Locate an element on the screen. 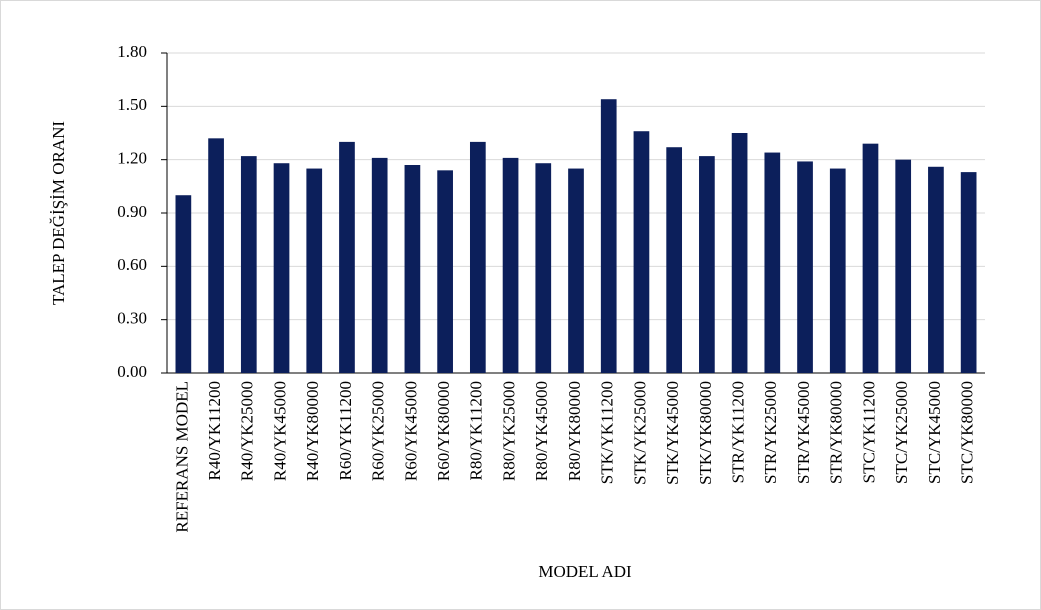 This screenshot has width=1041, height=610. x-tick-label: R40/YK11200 is located at coordinates (214, 431).